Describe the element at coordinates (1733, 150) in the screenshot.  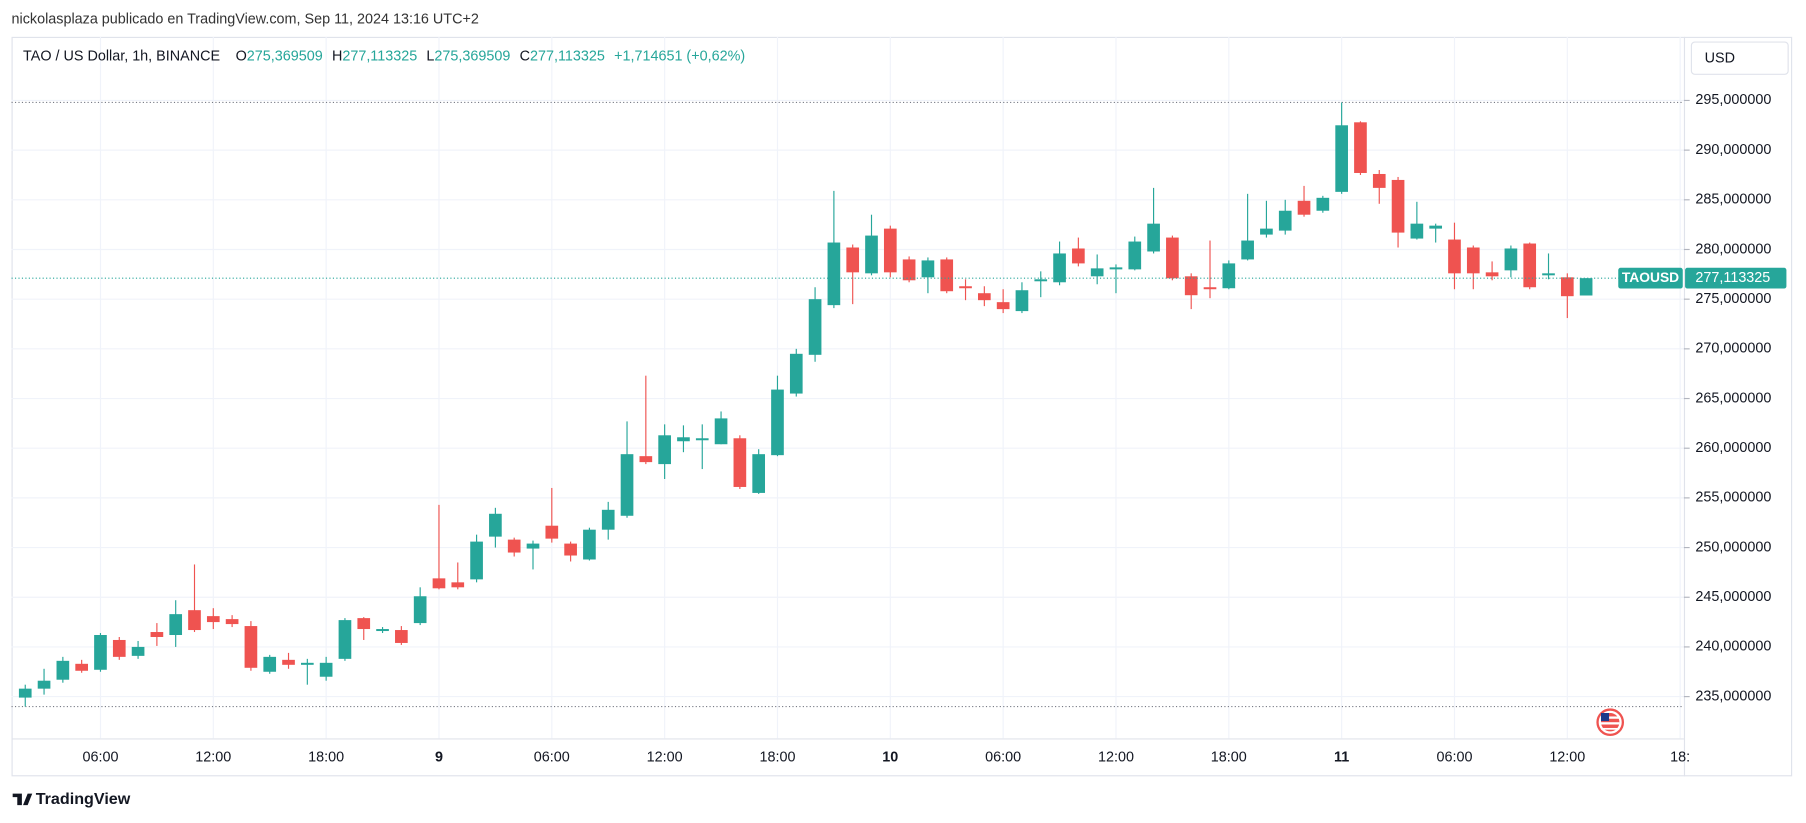
I see `y-tick-label: 290,000000` at that location.